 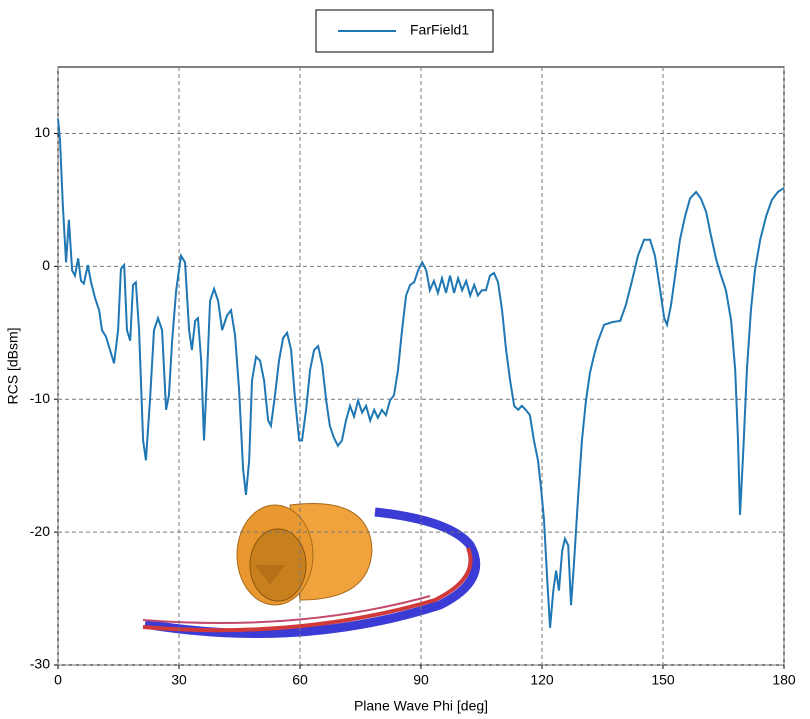 I want to click on x-tick-label: 90, so click(x=421, y=680).